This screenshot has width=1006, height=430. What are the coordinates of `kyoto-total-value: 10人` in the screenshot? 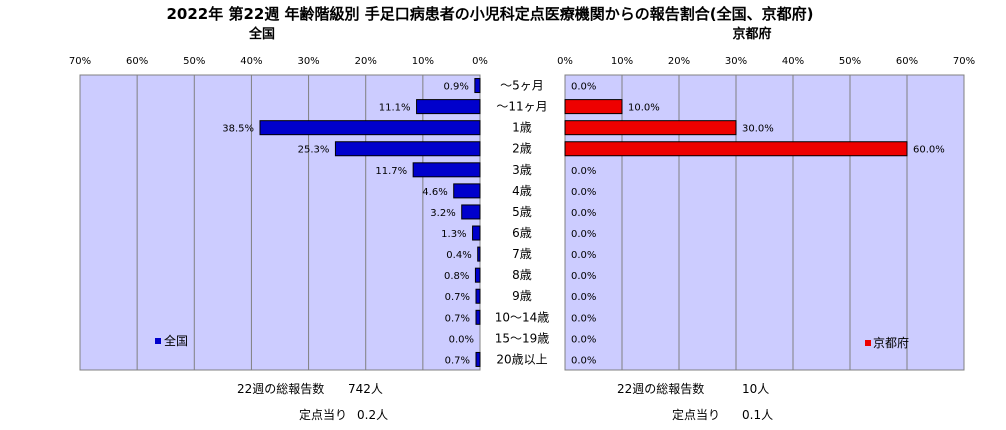 It's located at (755, 389).